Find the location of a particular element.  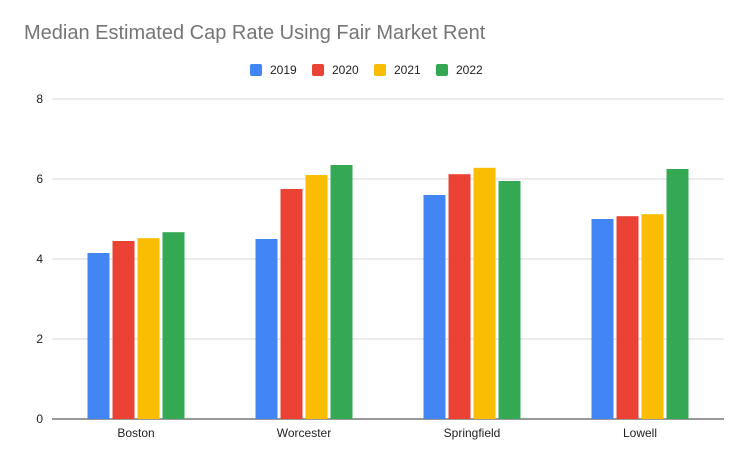

bar-boston-2020 is located at coordinates (123, 330).